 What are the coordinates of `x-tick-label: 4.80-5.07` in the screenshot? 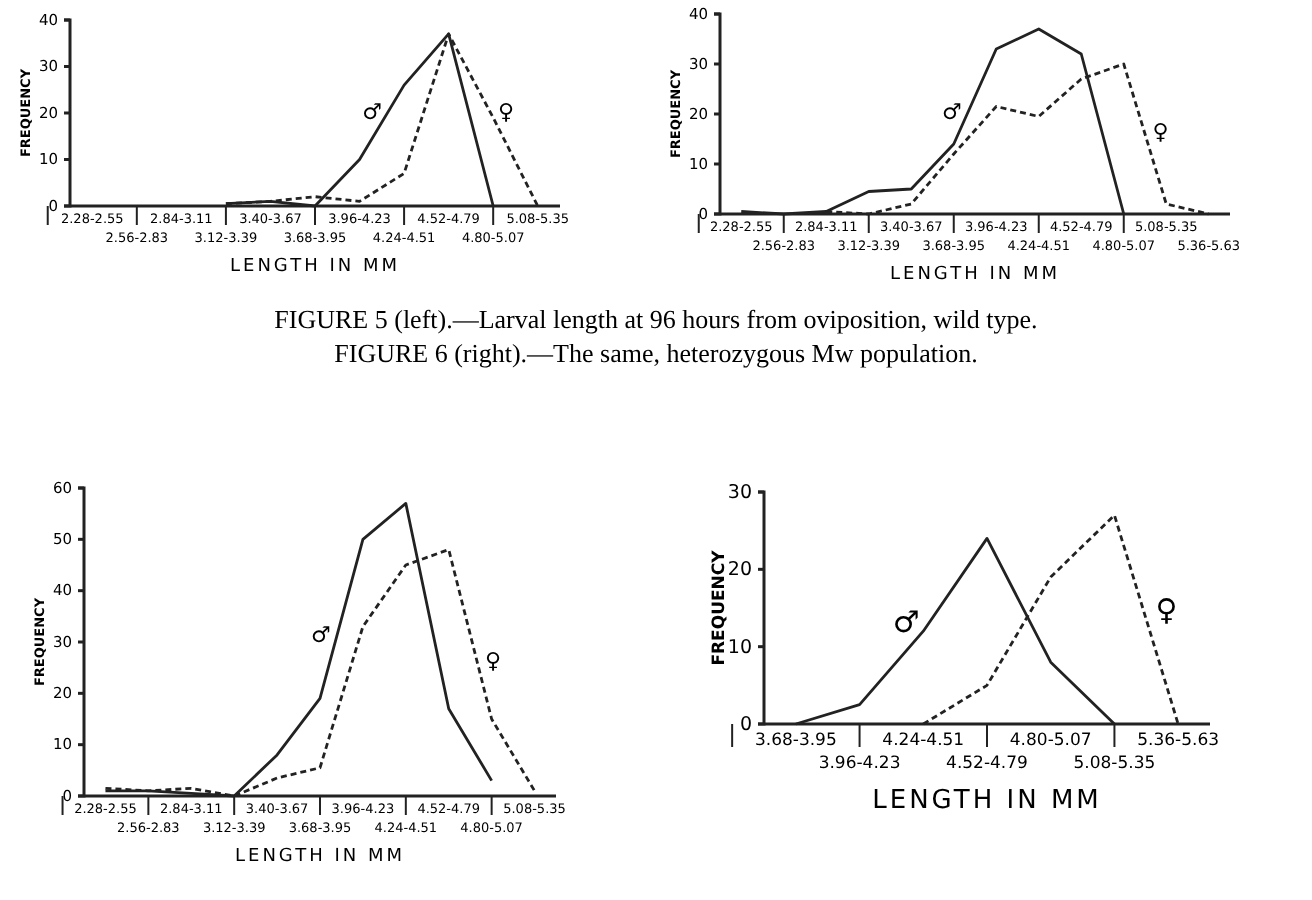 It's located at (1050, 741).